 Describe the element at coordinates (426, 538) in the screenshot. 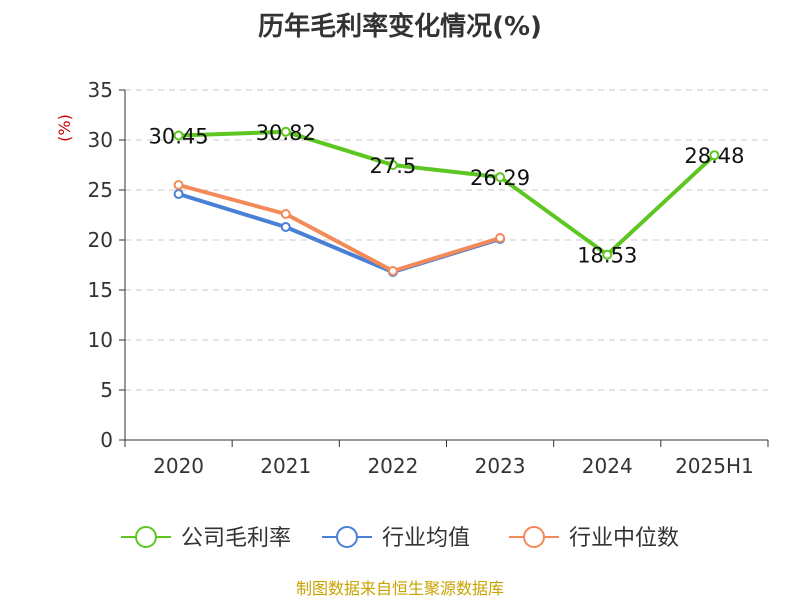

I see `legend-label: 行业均值` at that location.